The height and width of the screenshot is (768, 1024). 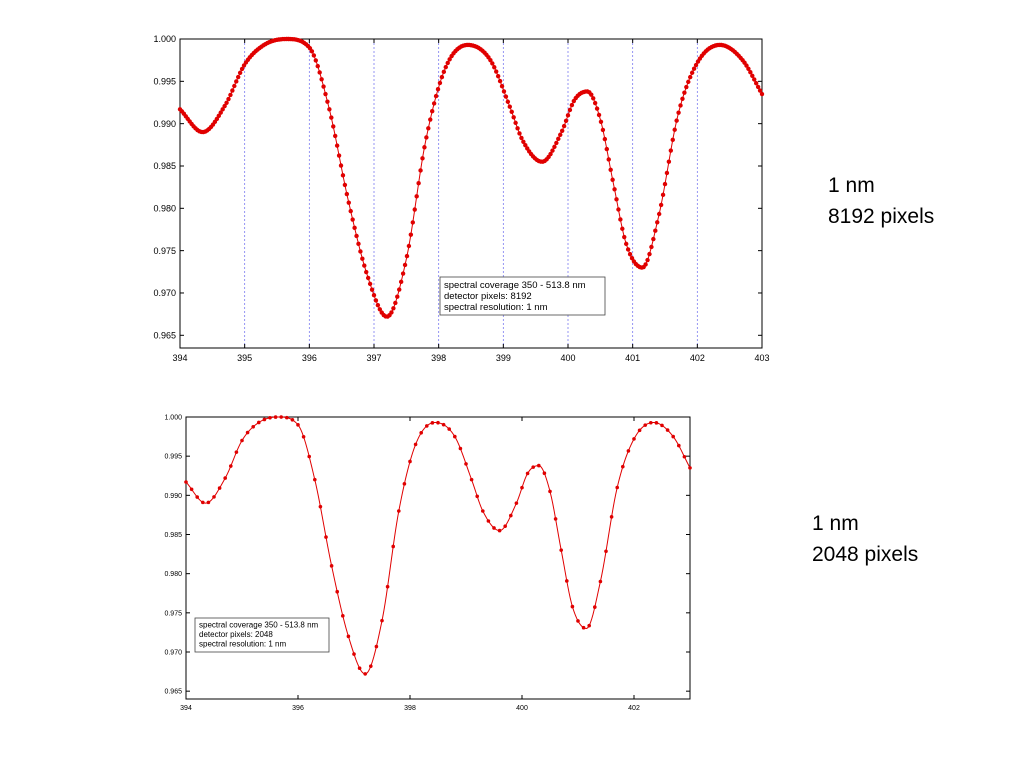 I want to click on x-tick-label: 403, so click(x=761, y=358).